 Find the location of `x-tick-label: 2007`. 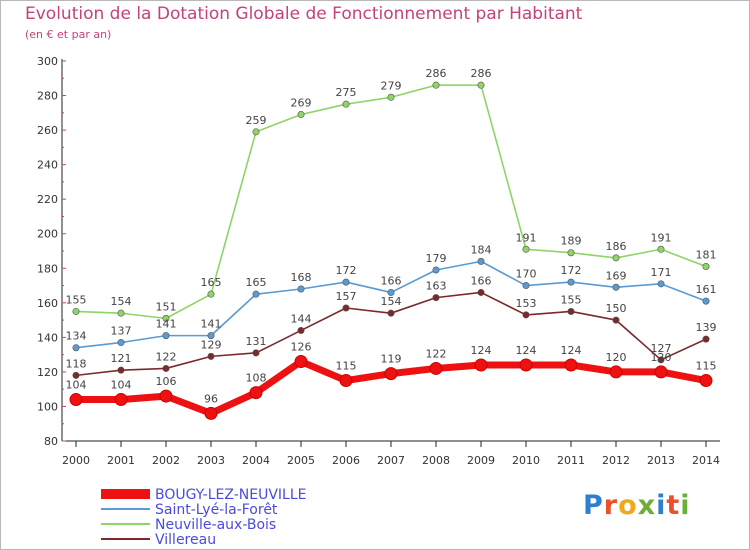

x-tick-label: 2007 is located at coordinates (391, 460).